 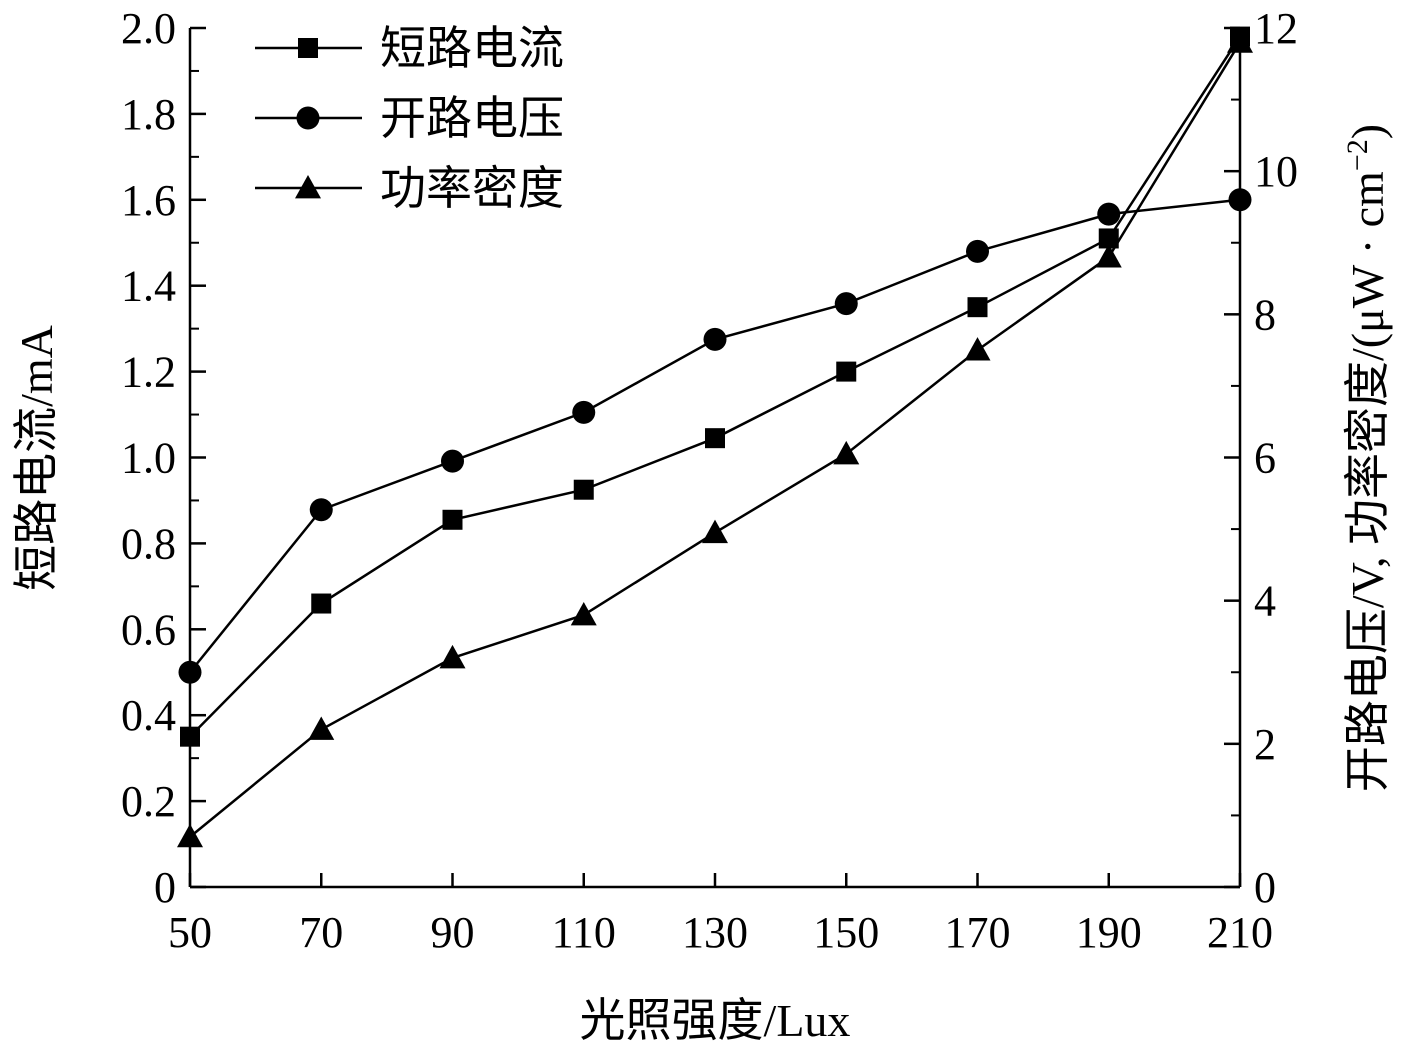 I want to click on y2-tick-label: 2, so click(x=1265, y=744).